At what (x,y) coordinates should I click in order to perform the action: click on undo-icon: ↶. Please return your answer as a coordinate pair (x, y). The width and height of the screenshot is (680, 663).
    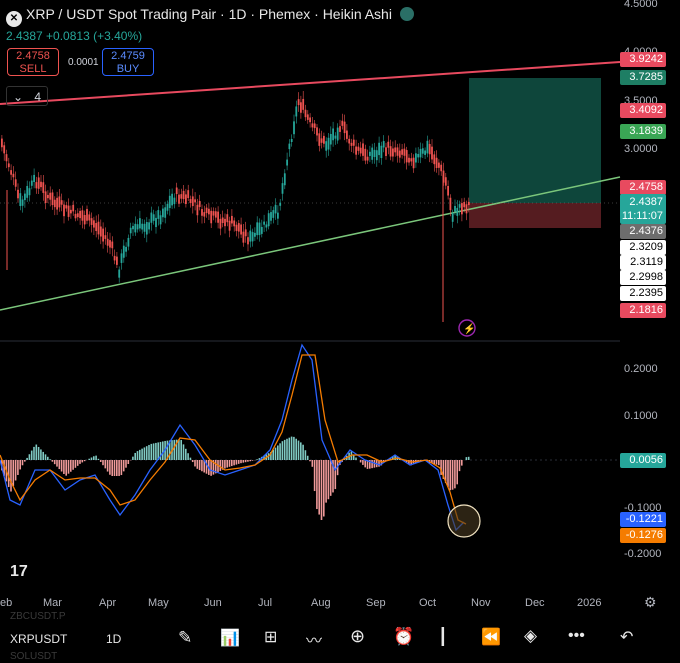
    Looking at the image, I should click on (627, 637).